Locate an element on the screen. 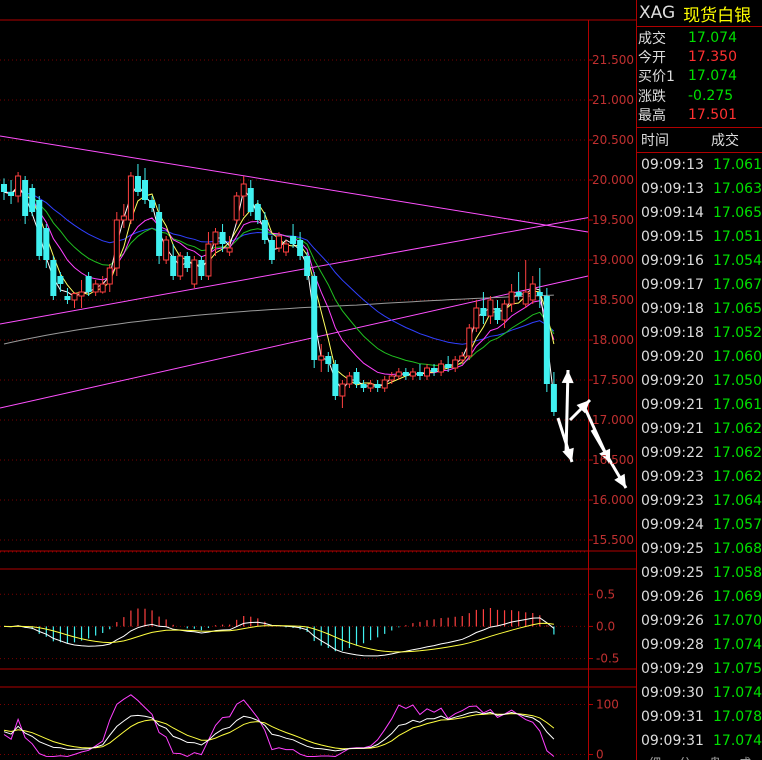 This screenshot has width=762, height=760. osc-tick-label: 0 is located at coordinates (600, 754).